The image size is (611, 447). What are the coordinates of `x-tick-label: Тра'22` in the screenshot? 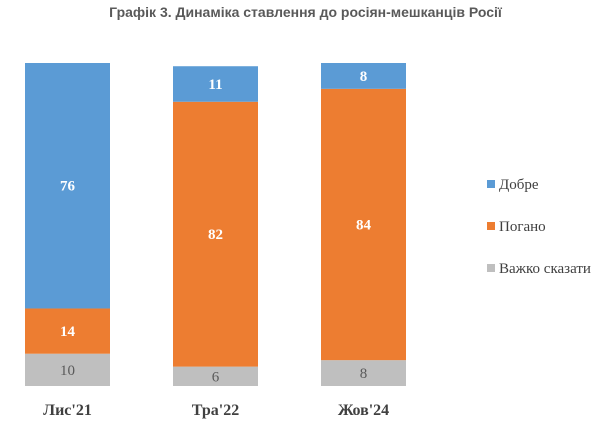 It's located at (215, 410).